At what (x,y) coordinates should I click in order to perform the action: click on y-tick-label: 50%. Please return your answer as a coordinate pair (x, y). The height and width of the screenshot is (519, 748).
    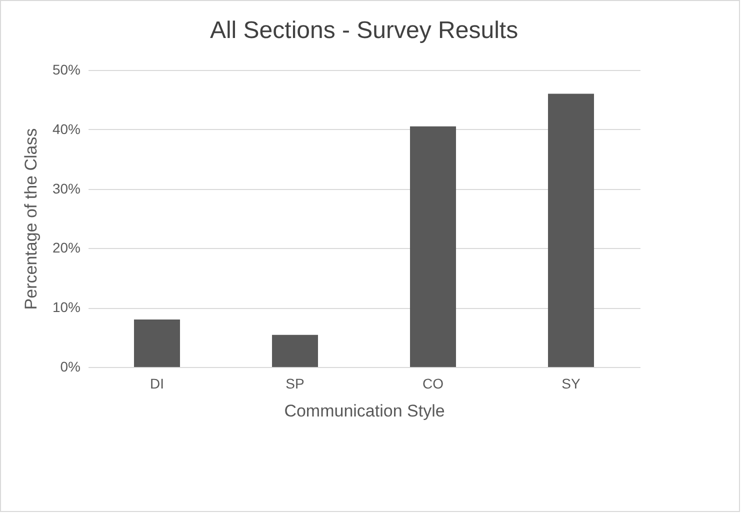
    Looking at the image, I should click on (66, 70).